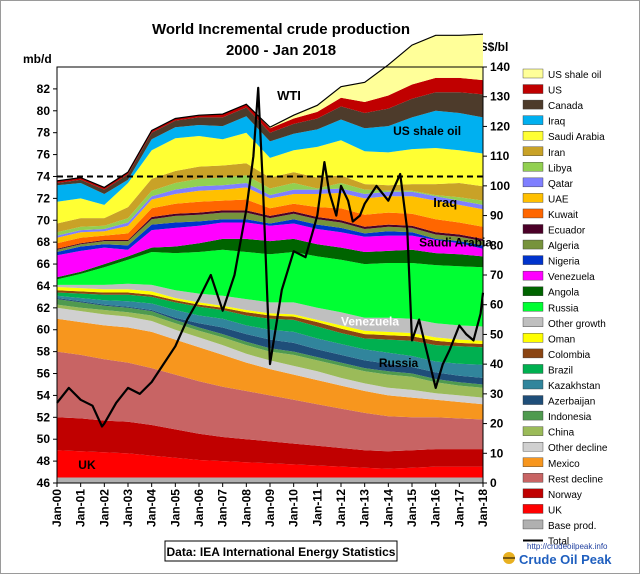 This screenshot has height=575, width=640. Describe the element at coordinates (175, 508) in the screenshot. I see `x-tick-label: Jan-05` at that location.